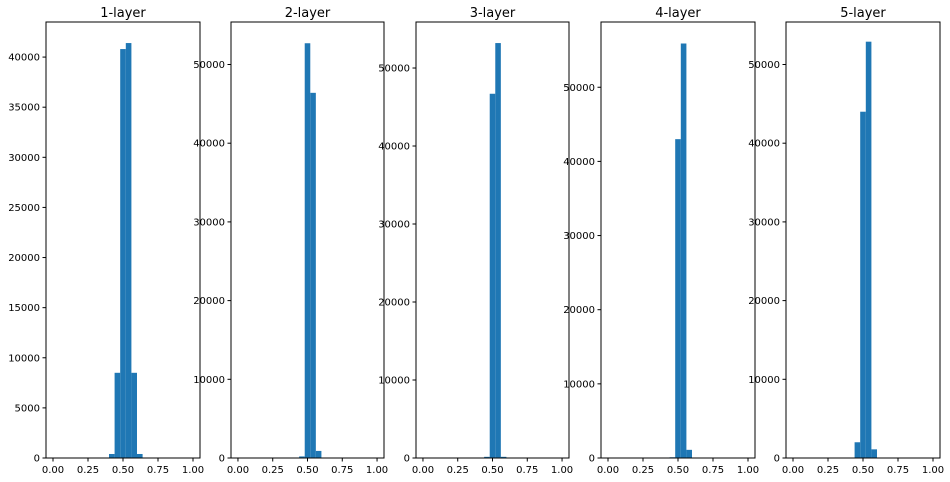 The image size is (950, 482). What do you see at coordinates (24, 208) in the screenshot?
I see `y-tick-label: 25000` at bounding box center [24, 208].